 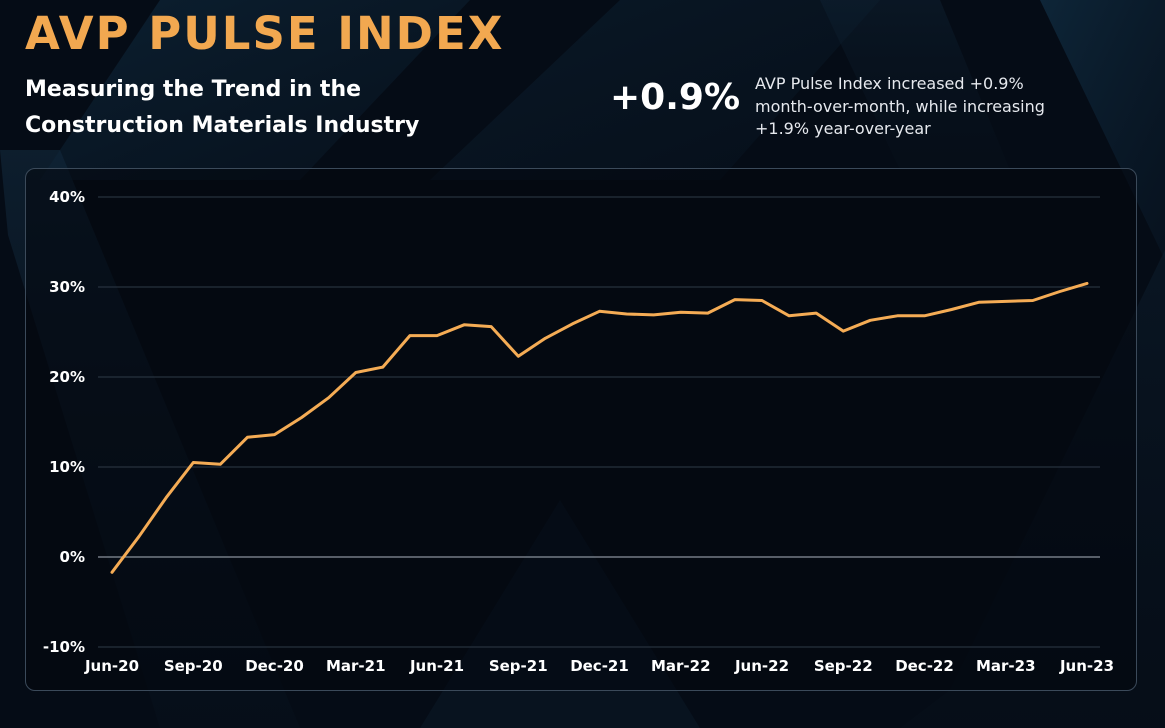 I want to click on y-tick-label: 20%, so click(x=67, y=377).